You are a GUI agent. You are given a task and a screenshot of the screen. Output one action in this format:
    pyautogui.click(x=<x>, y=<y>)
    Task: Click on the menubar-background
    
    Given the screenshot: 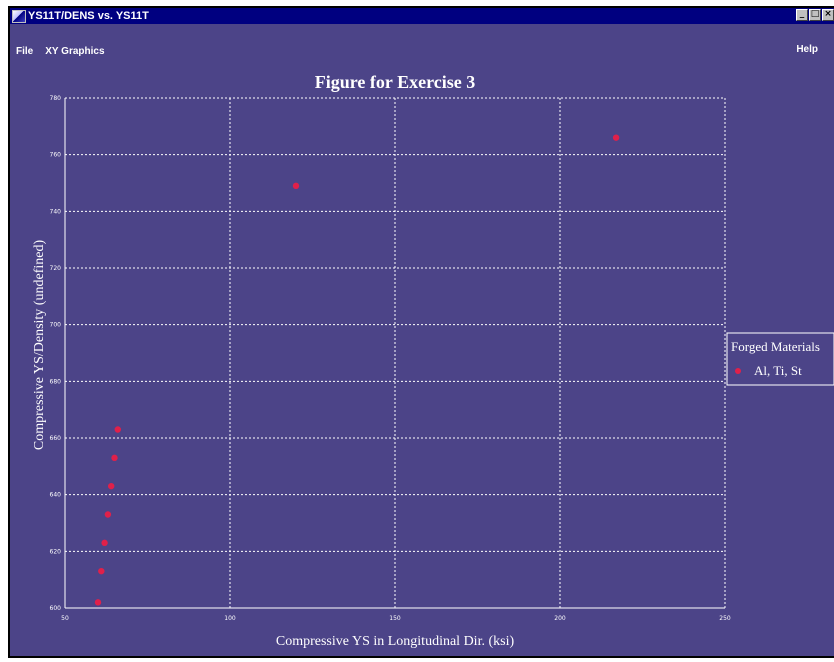 What is the action you would take?
    pyautogui.click(x=422, y=42)
    